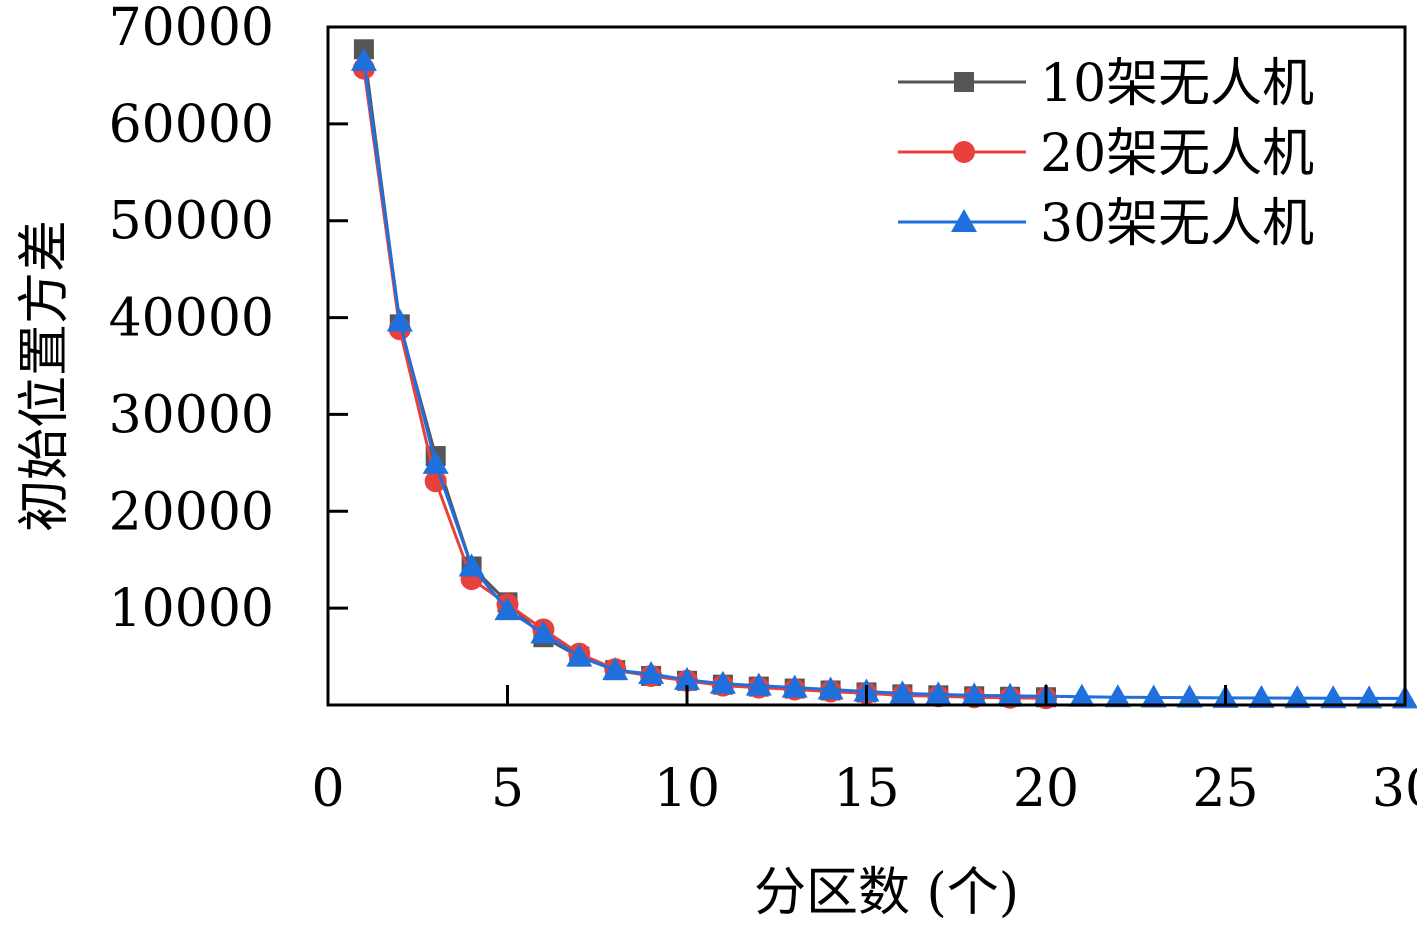 This screenshot has width=1417, height=935. I want to click on x-tick-label: 30, so click(1394, 789).